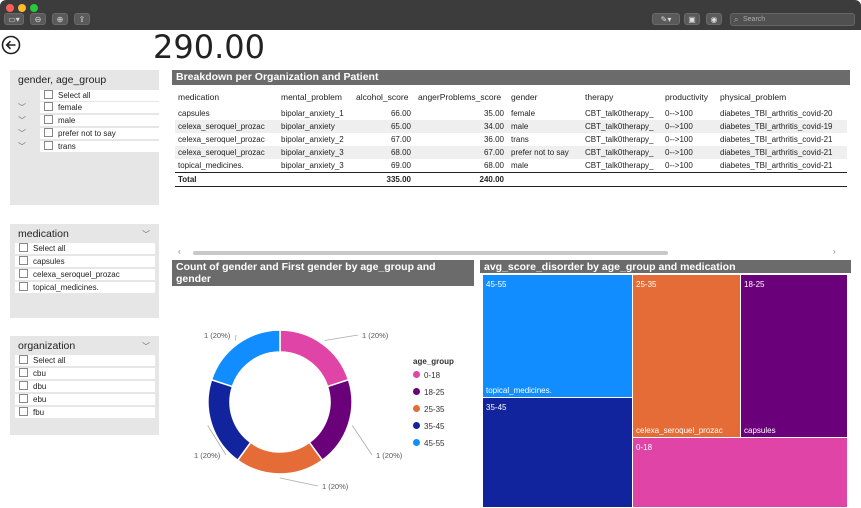 Image resolution: width=861 pixels, height=508 pixels. What do you see at coordinates (85, 412) in the screenshot?
I see `slicer-item-fbu: fbu` at bounding box center [85, 412].